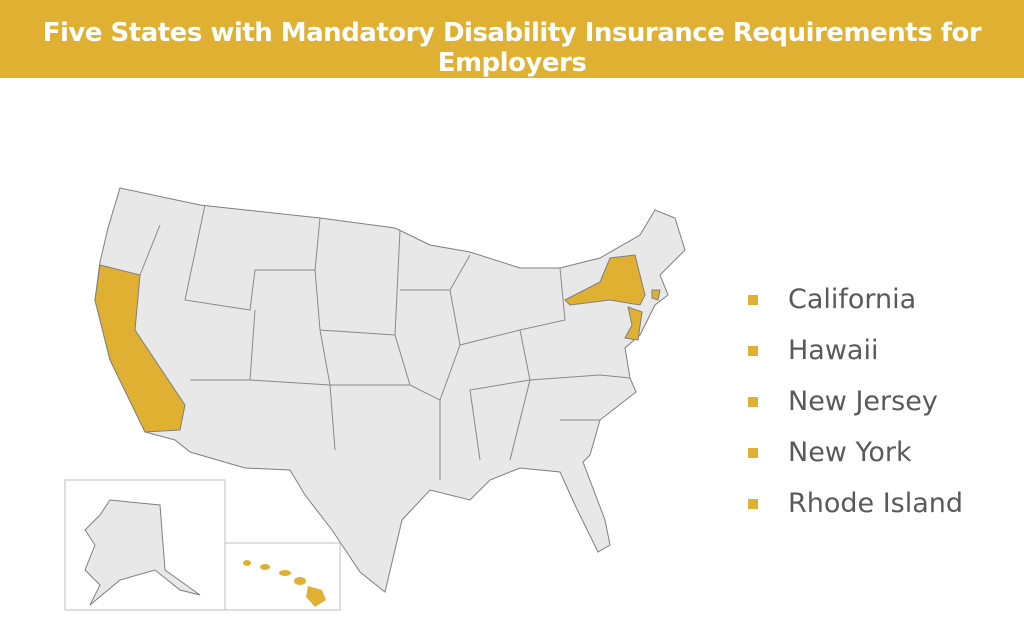  Describe the element at coordinates (605, 280) in the screenshot. I see `state-new-york` at that location.